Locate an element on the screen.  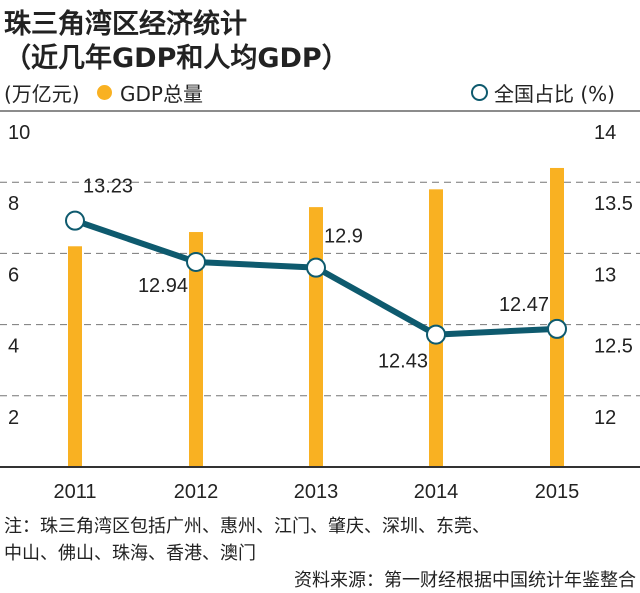
left-axis-unit: (万亿元) is located at coordinates (42, 94).